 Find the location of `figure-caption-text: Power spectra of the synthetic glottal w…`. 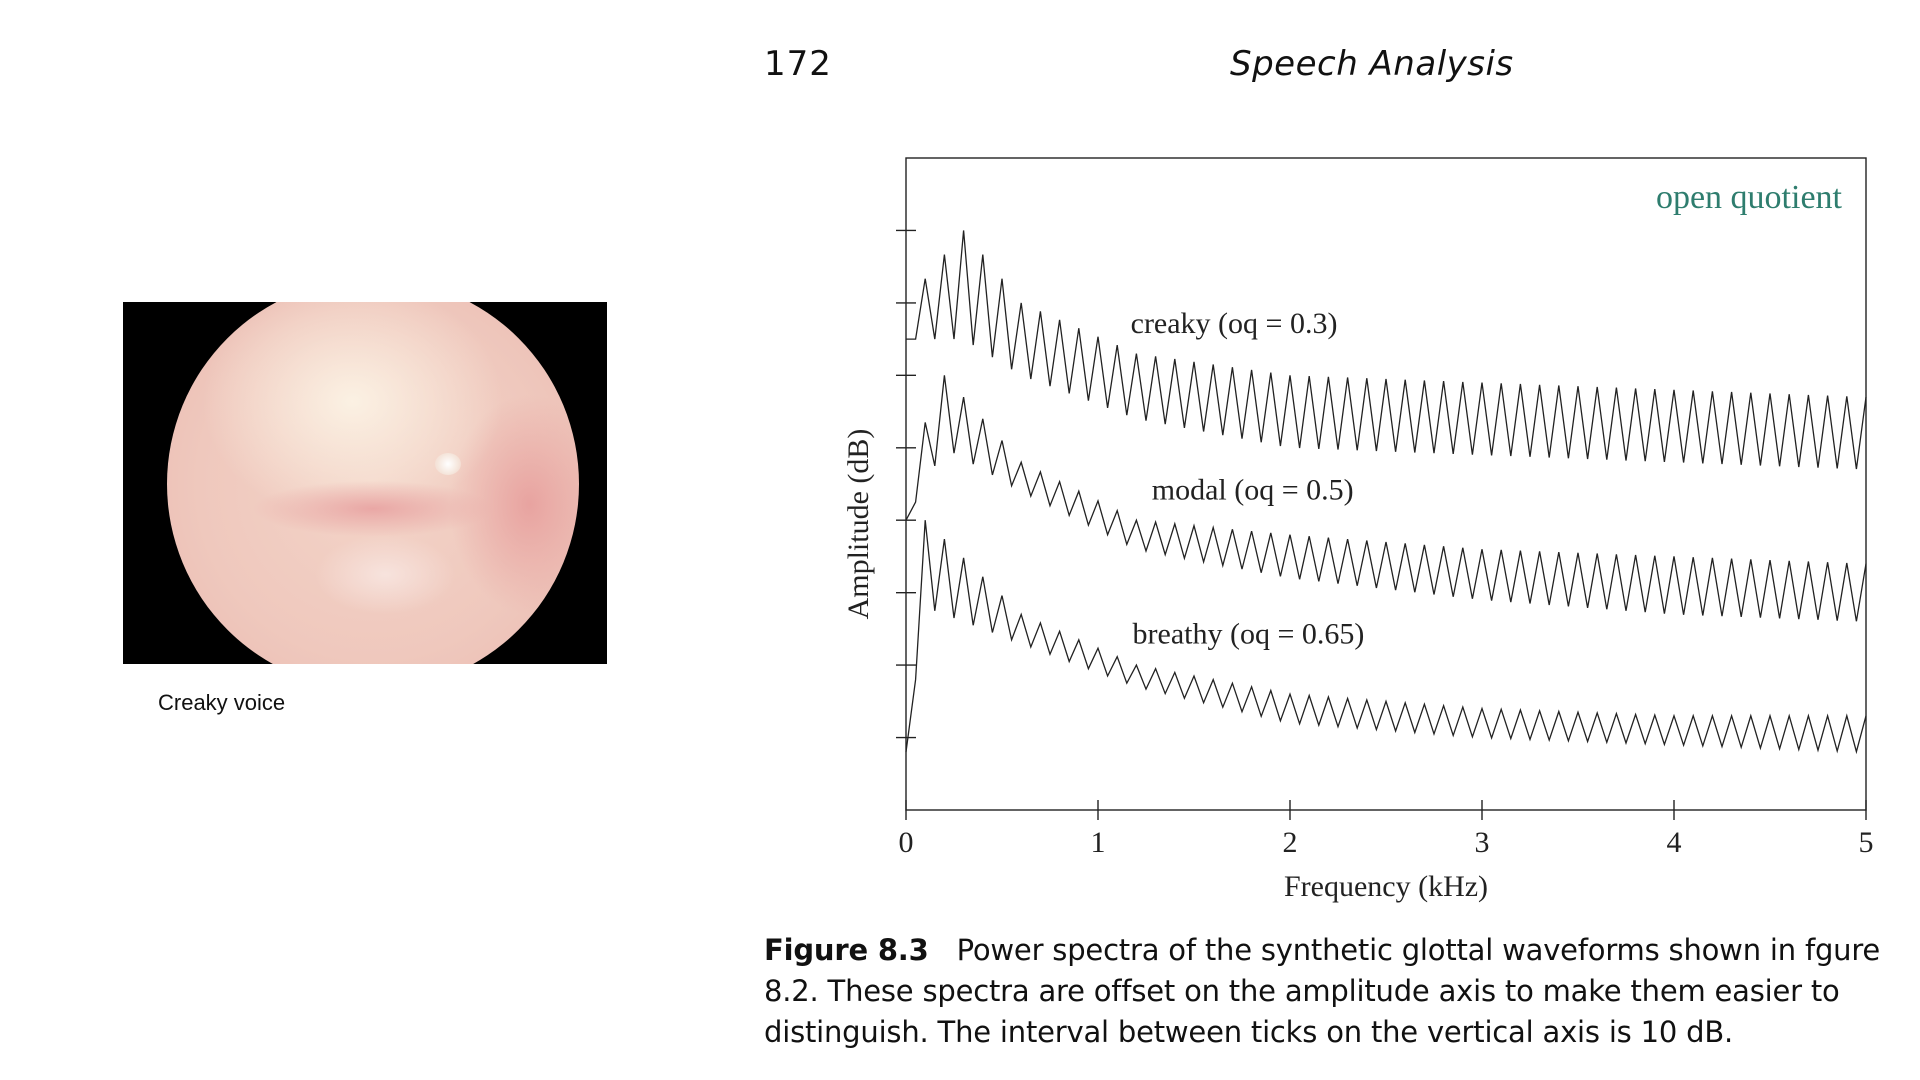

figure-caption-text: Power spectra of the synthetic glottal w… is located at coordinates (1322, 991).